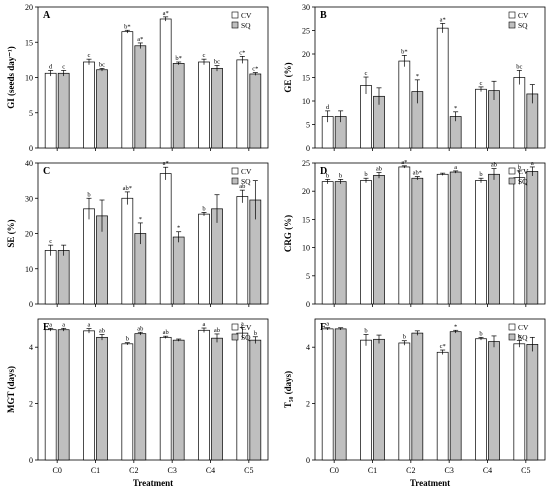 This screenshot has width=550, height=490. I want to click on y-tick-label: 4, so click(31, 347).